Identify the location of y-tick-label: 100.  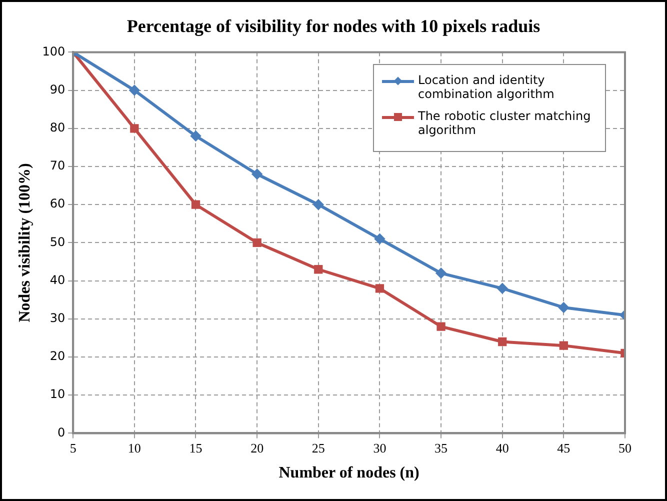
(54, 51).